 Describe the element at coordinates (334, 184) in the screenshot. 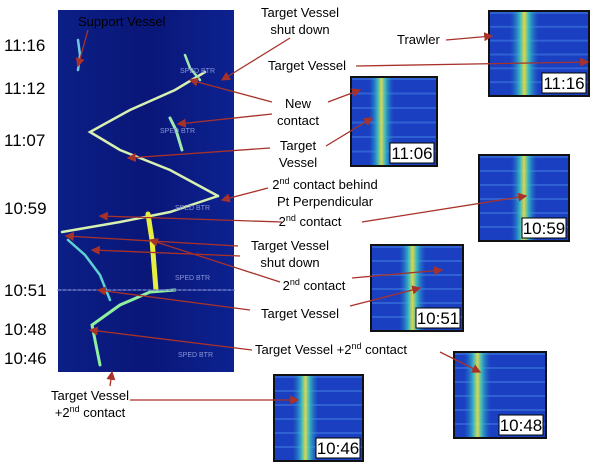

I see `annotation-part: contact behind` at that location.